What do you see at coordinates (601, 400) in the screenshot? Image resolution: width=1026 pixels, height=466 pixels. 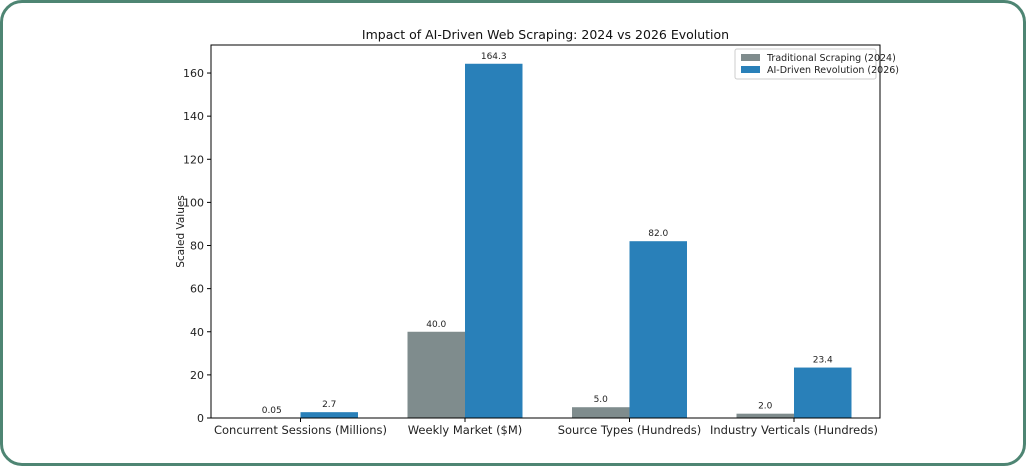 I see `data-label: 5.0` at bounding box center [601, 400].